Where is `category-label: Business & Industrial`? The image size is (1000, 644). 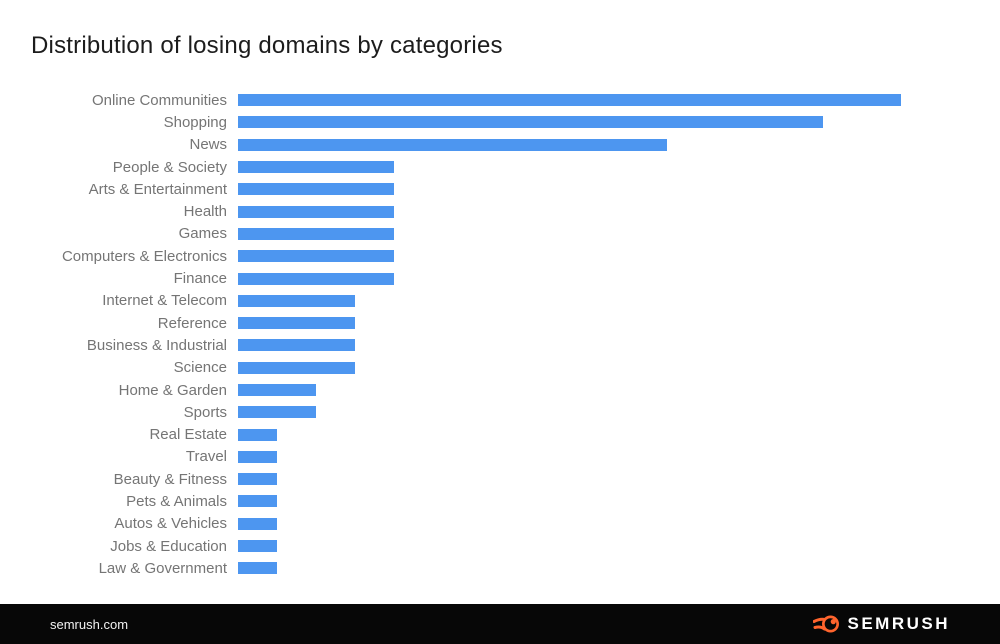 category-label: Business & Industrial is located at coordinates (156, 345).